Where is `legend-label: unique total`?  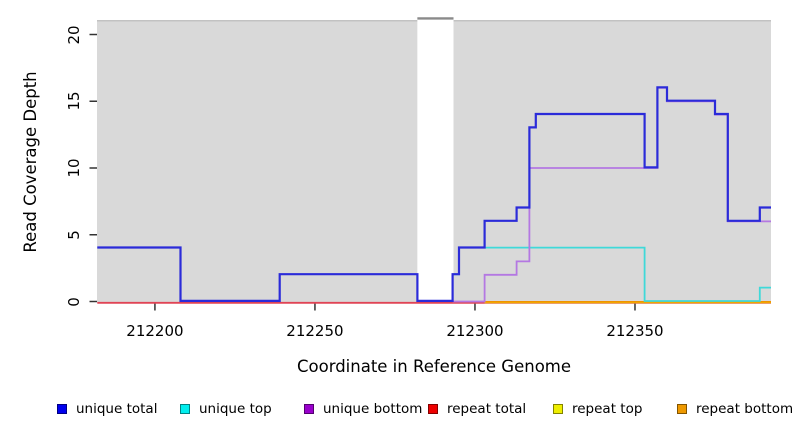 legend-label: unique total is located at coordinates (117, 409).